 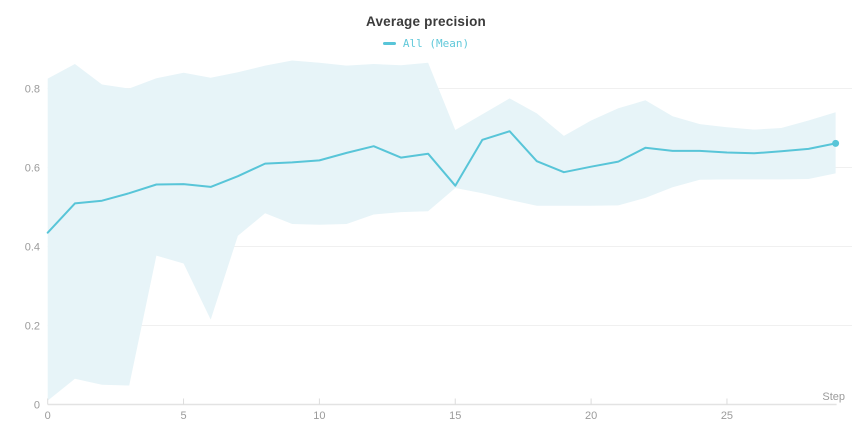 I want to click on legend-line-icon, so click(x=389, y=43).